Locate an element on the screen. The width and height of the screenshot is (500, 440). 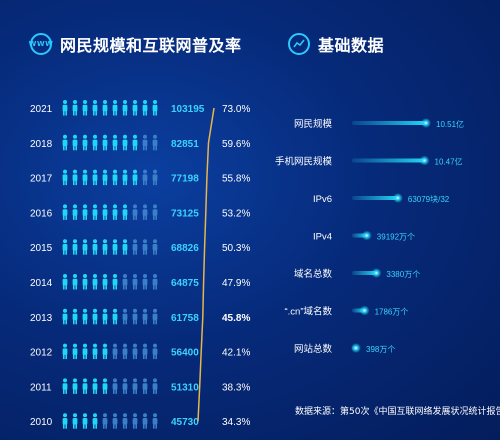
stat-value-label: 398万个 is located at coordinates (380, 349).